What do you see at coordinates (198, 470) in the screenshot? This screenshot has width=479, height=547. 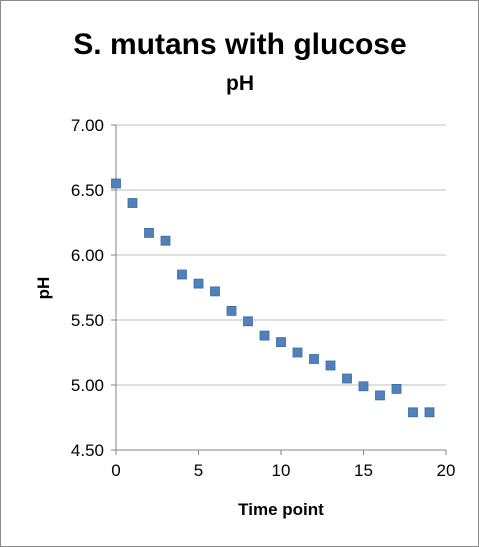 I see `x-tick-label: 5` at bounding box center [198, 470].